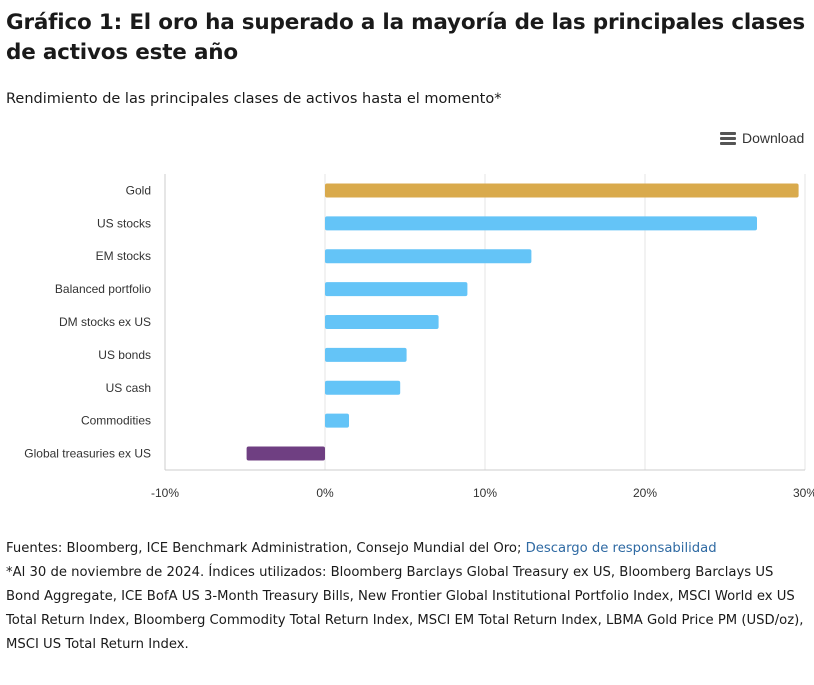 This screenshot has width=814, height=685. I want to click on x-tick-label: 30%, so click(803, 493).